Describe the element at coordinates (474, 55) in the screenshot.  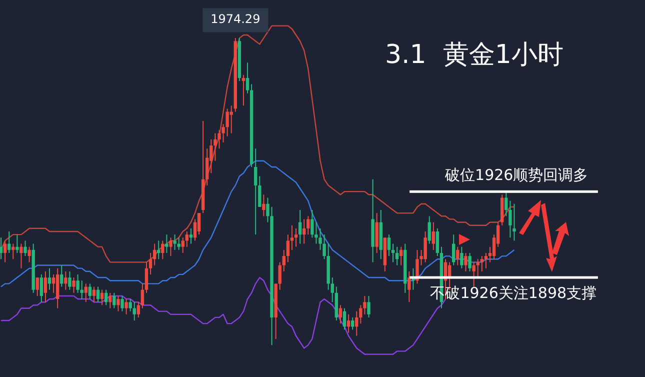
I see `chart-title: 3.1 黄金1小时` at that location.